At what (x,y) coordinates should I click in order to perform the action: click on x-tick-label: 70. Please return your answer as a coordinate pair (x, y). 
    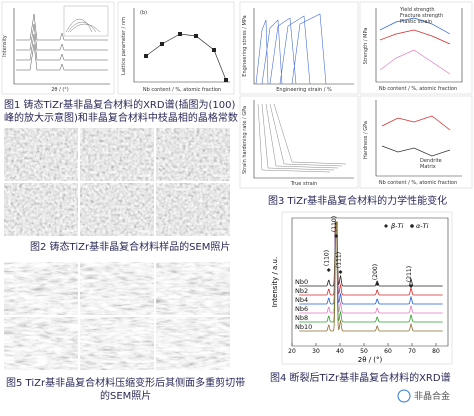
    Looking at the image, I should click on (412, 351).